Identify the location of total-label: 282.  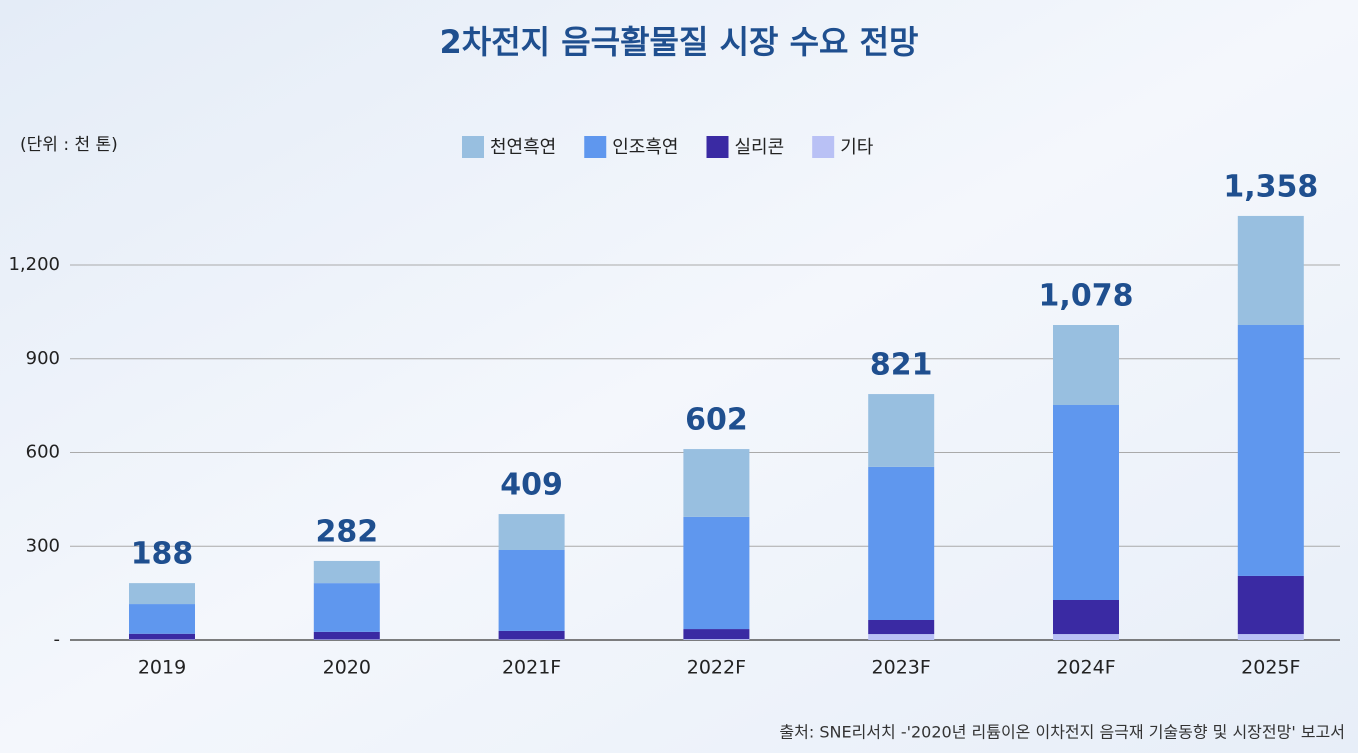
(346, 531).